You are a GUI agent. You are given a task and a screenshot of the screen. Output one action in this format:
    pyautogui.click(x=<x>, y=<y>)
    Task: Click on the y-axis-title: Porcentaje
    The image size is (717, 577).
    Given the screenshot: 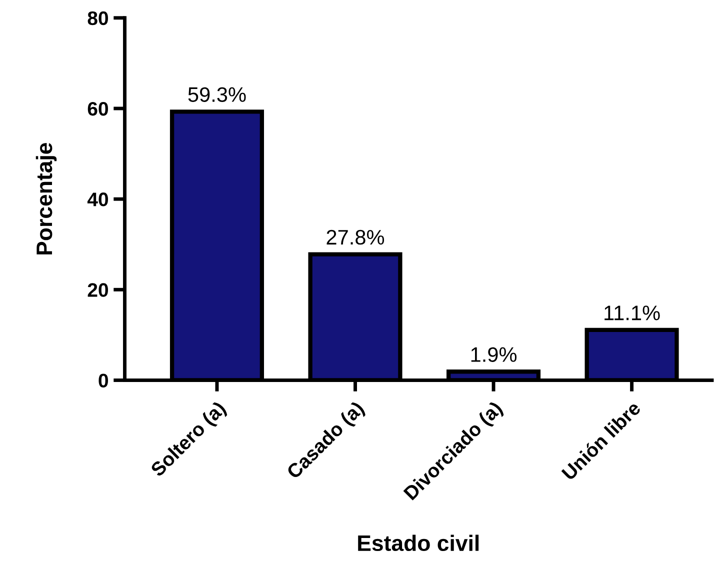 What is the action you would take?
    pyautogui.click(x=46, y=198)
    